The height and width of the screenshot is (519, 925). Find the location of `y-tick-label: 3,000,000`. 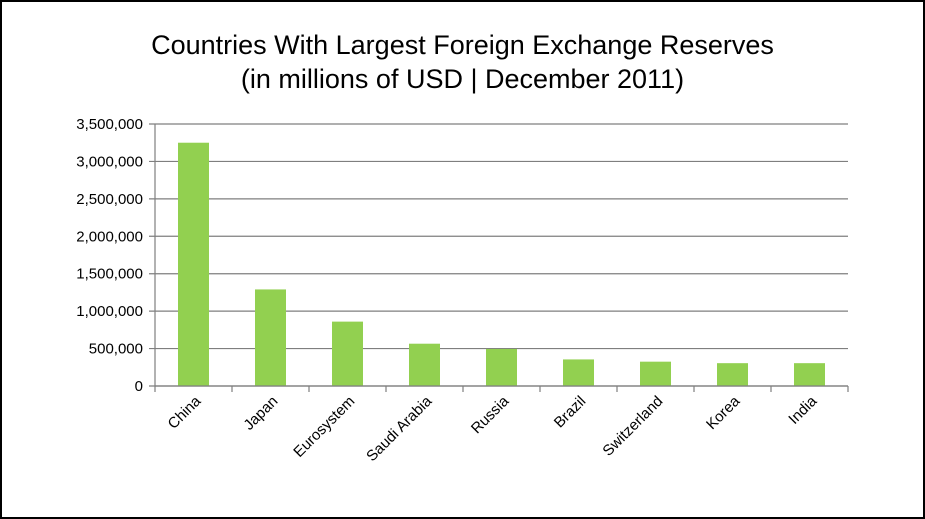

y-tick-label: 3,000,000 is located at coordinates (109, 161).